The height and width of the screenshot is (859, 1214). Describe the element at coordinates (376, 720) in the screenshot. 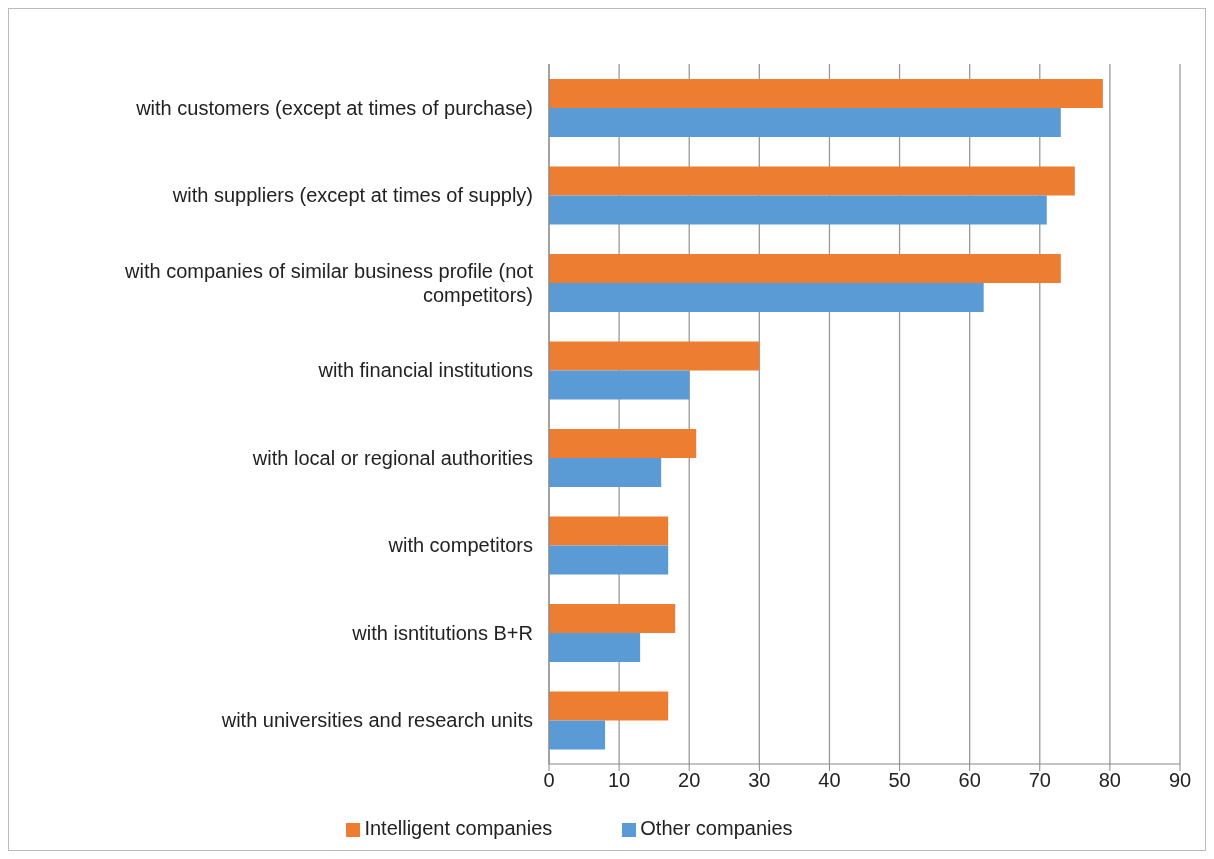

I see `y-tick-label: with universities and research units` at that location.